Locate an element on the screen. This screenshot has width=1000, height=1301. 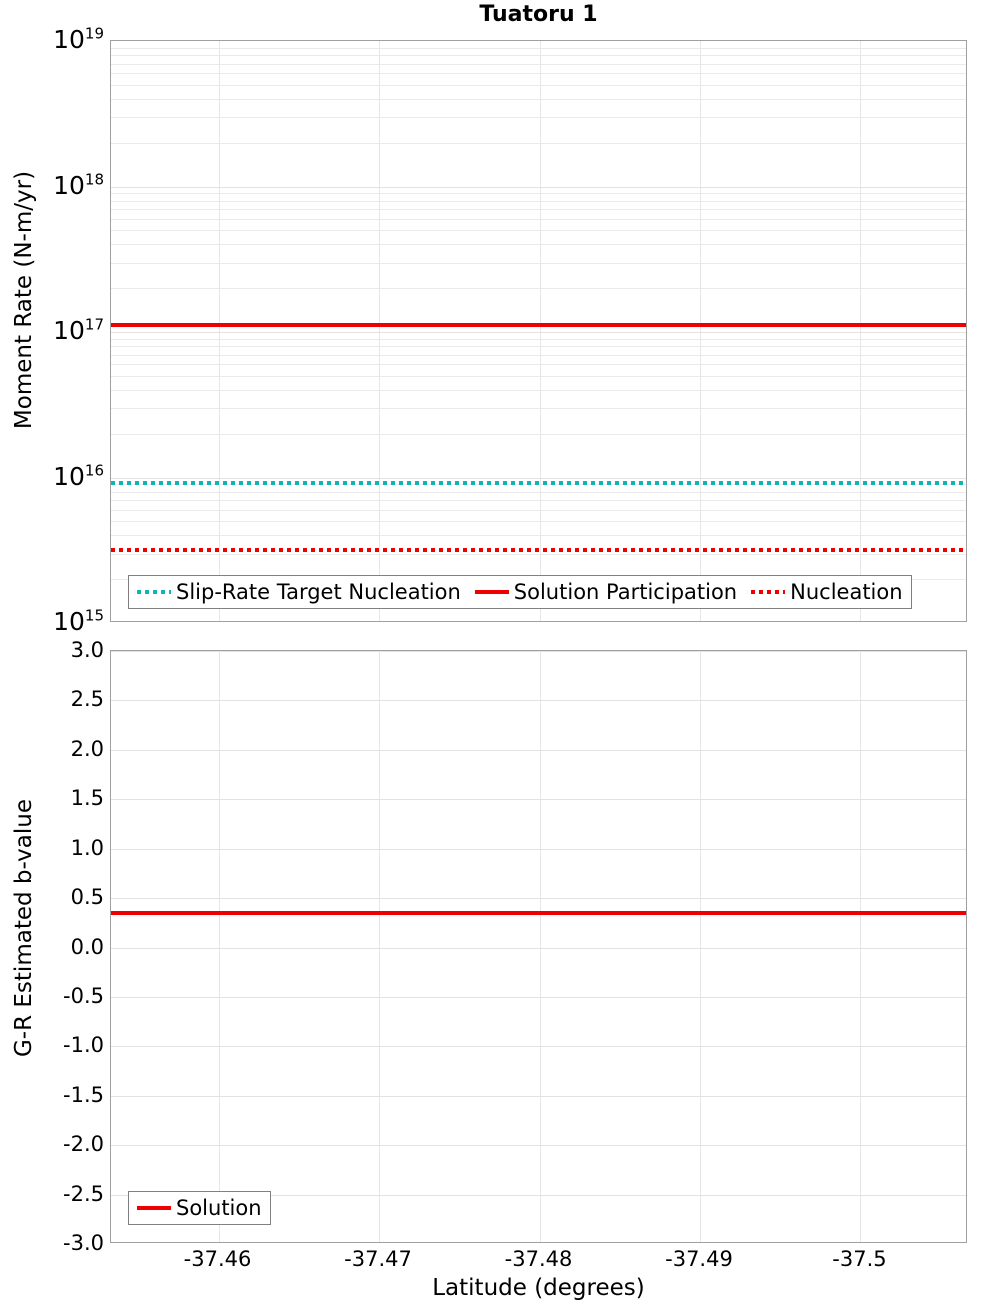
y-axis-label-top: Moment Rate (N-m/yr) is located at coordinates (24, 300).